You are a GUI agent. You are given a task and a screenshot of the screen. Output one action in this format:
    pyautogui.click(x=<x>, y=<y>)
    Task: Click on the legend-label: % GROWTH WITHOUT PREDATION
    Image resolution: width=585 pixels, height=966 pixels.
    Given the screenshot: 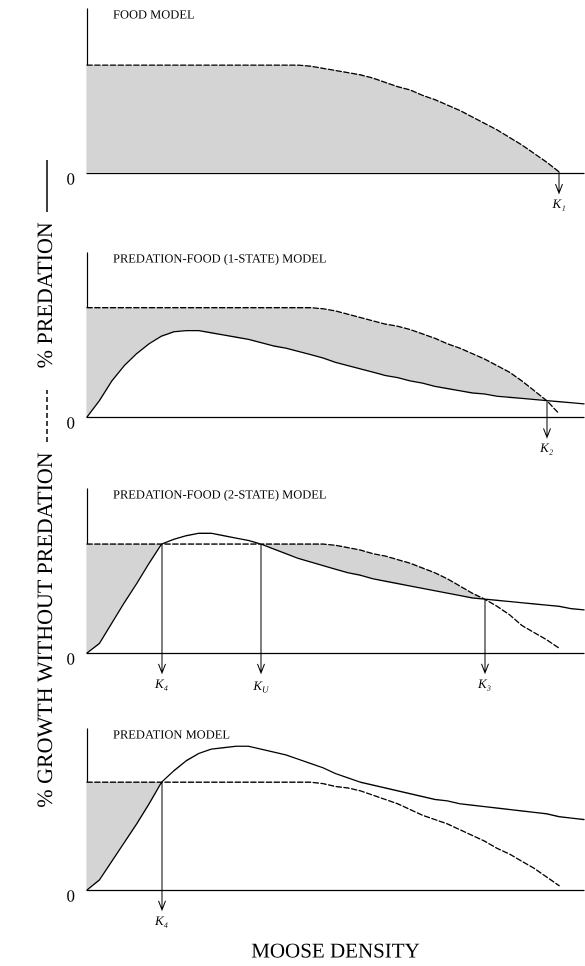 What is the action you would take?
    pyautogui.click(x=44, y=630)
    